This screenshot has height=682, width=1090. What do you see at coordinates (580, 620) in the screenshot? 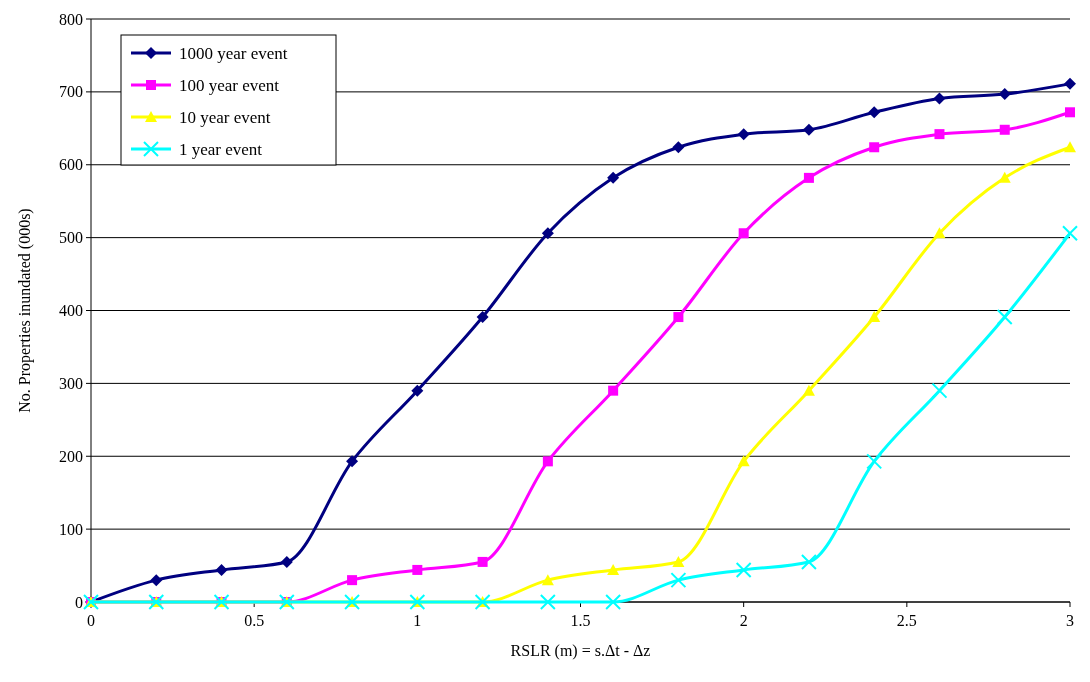
I see `x-tick-label: 1.5` at bounding box center [580, 620].